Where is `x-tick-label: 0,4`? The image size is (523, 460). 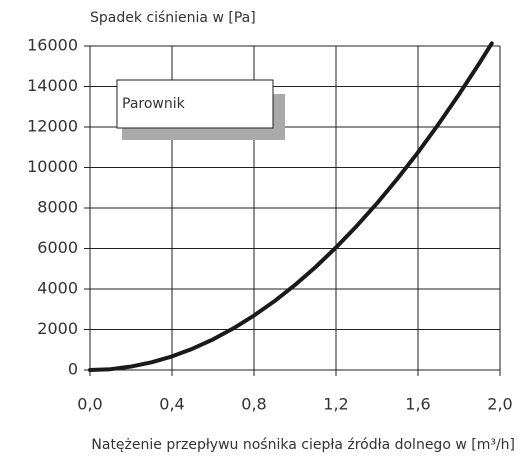 x-tick-label: 0,4 is located at coordinates (171, 404).